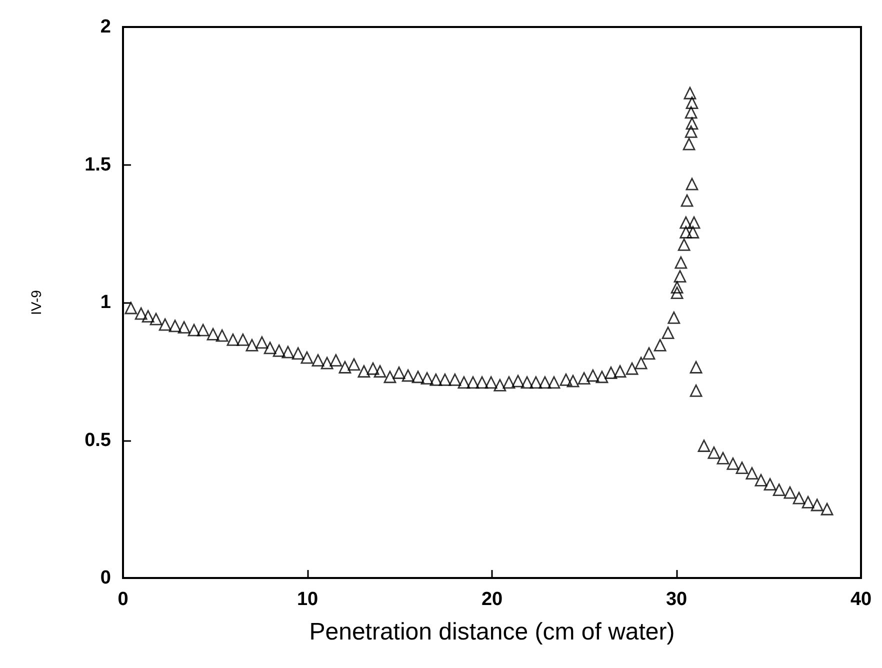 This screenshot has height=668, width=882. Describe the element at coordinates (861, 599) in the screenshot. I see `x-tick-label: 40` at that location.